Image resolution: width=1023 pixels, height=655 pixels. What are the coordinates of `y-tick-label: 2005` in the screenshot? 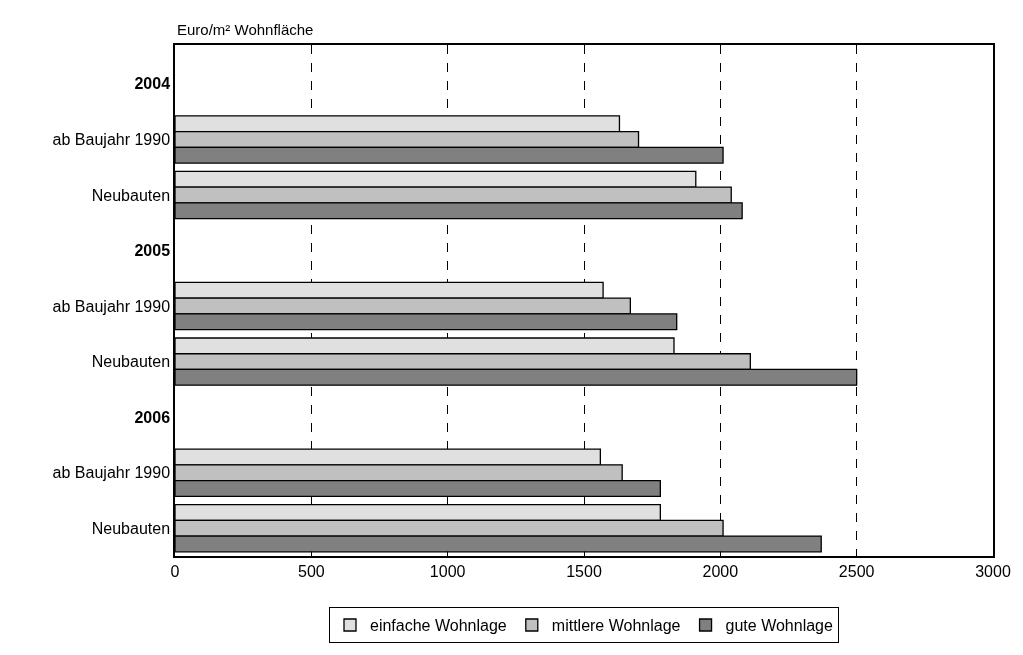 It's located at (152, 251).